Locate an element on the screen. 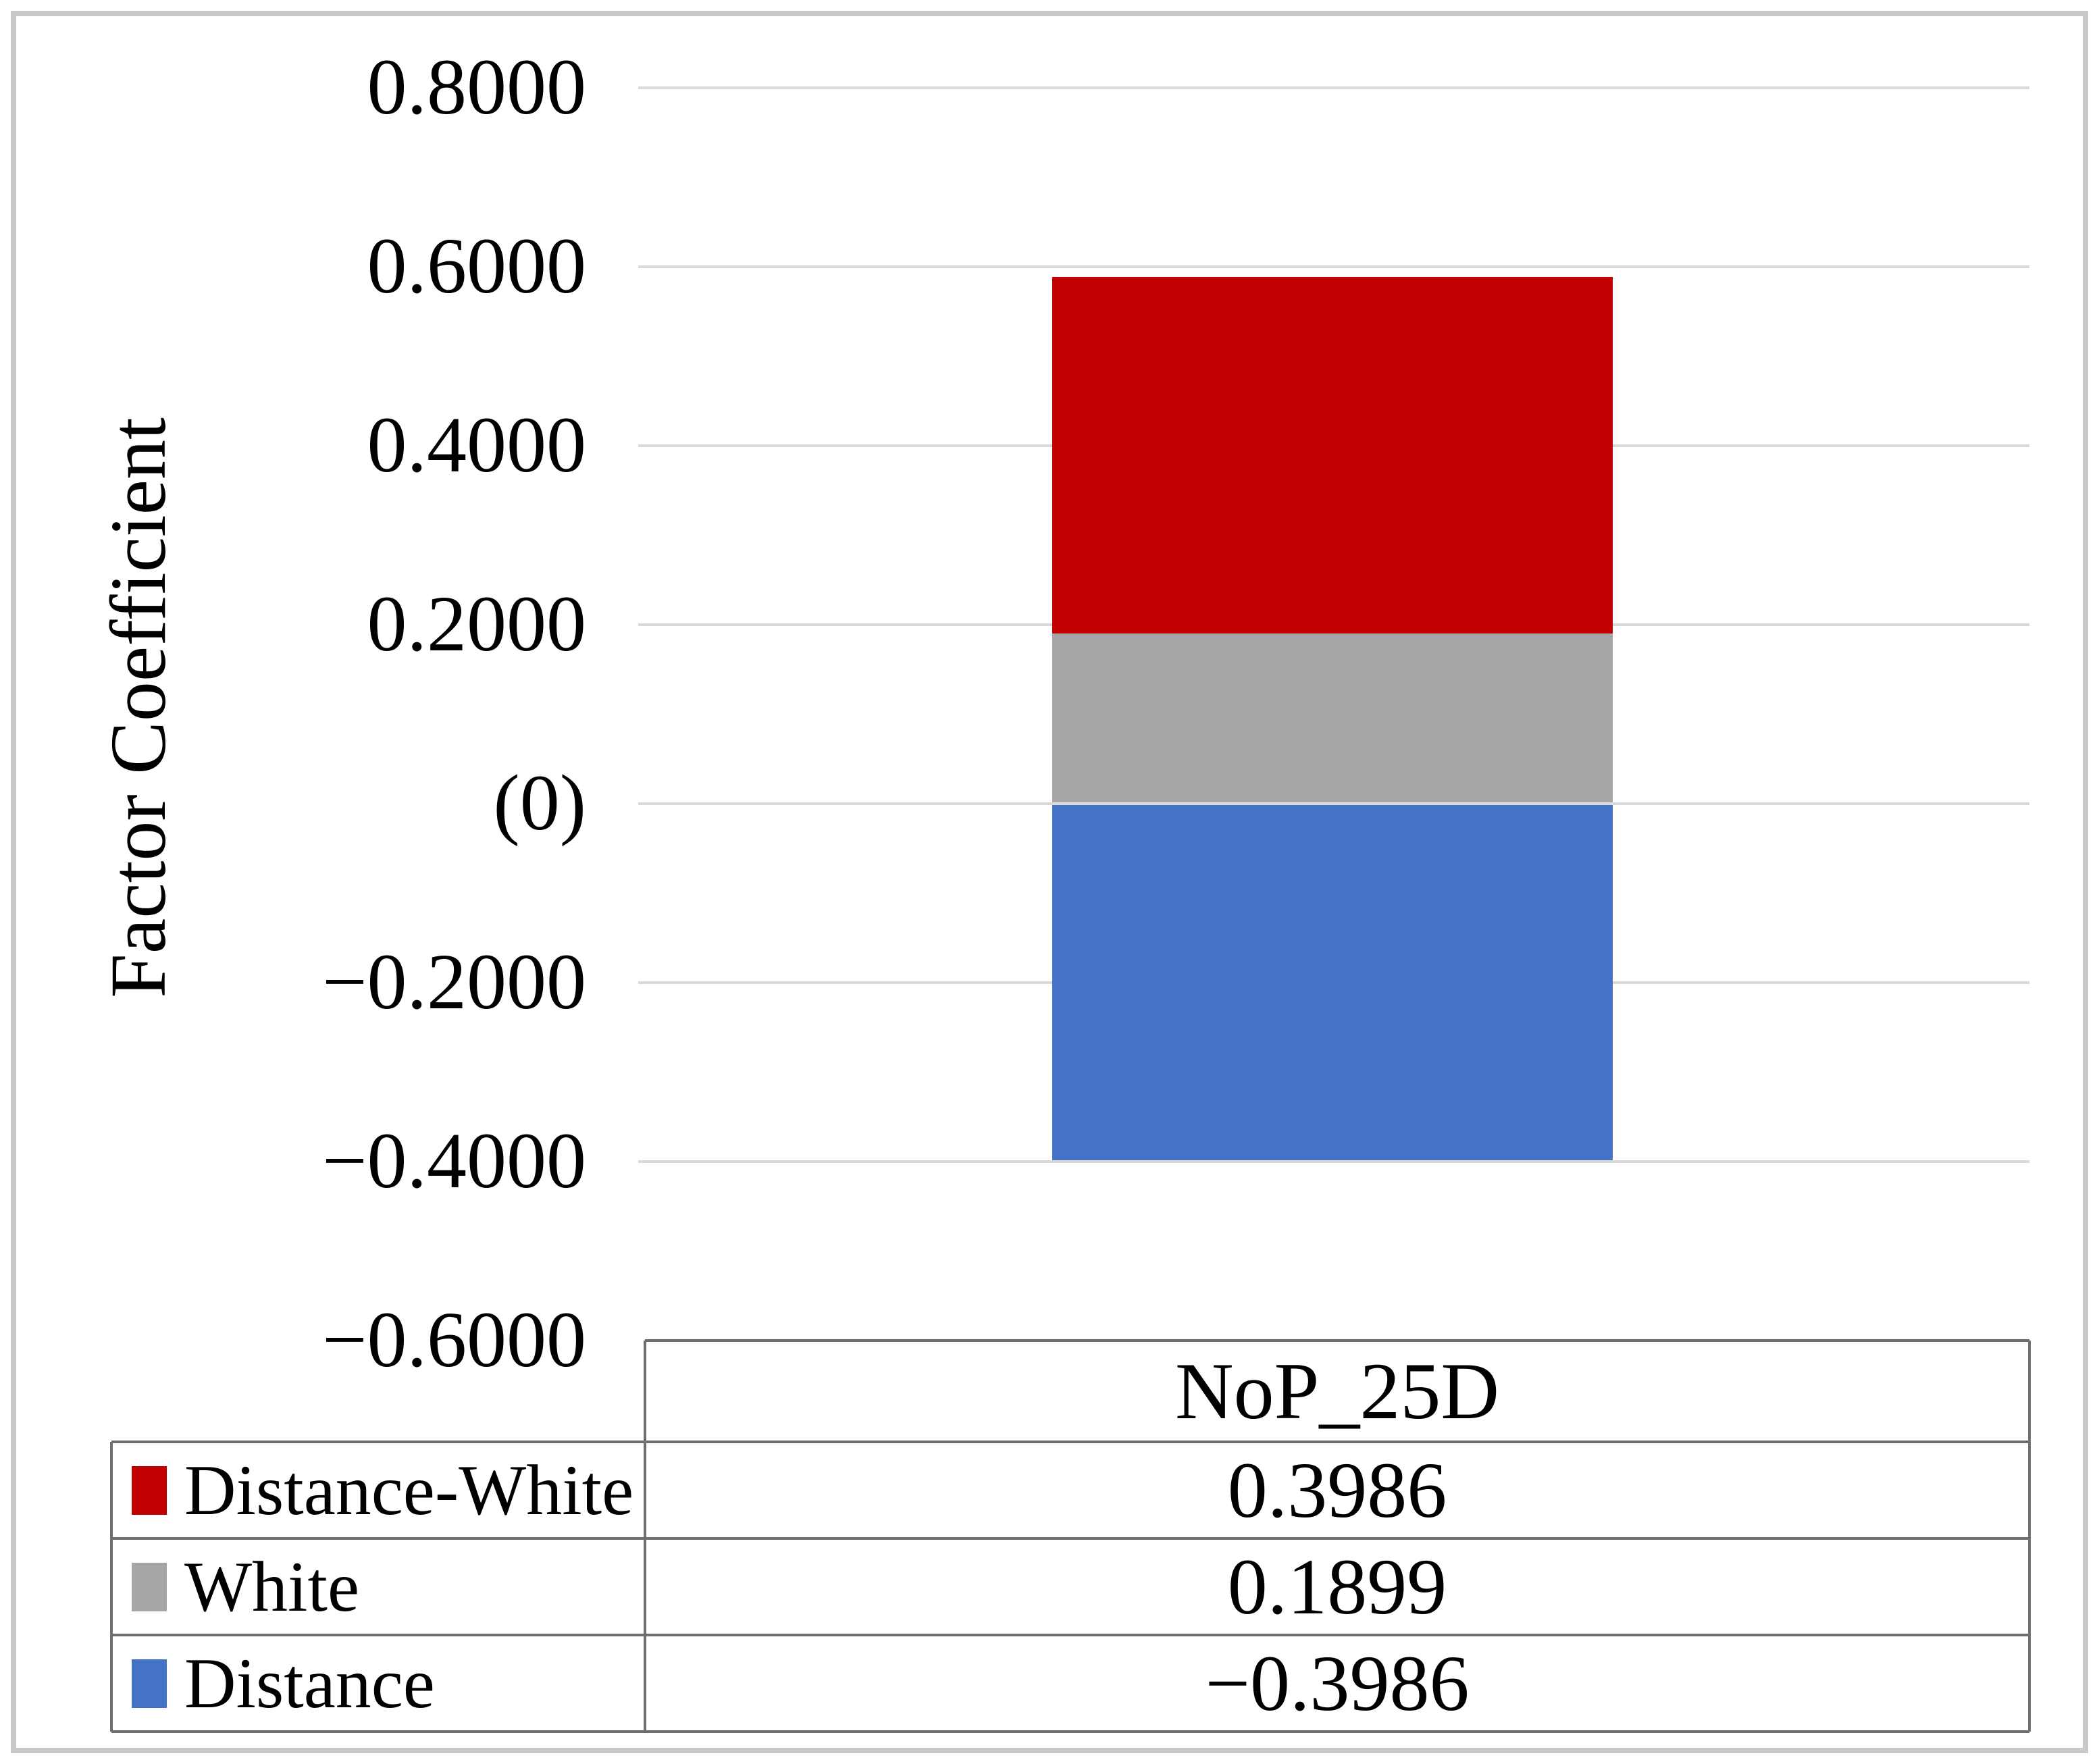  y-tick-label: 0.8000 is located at coordinates (477, 87).